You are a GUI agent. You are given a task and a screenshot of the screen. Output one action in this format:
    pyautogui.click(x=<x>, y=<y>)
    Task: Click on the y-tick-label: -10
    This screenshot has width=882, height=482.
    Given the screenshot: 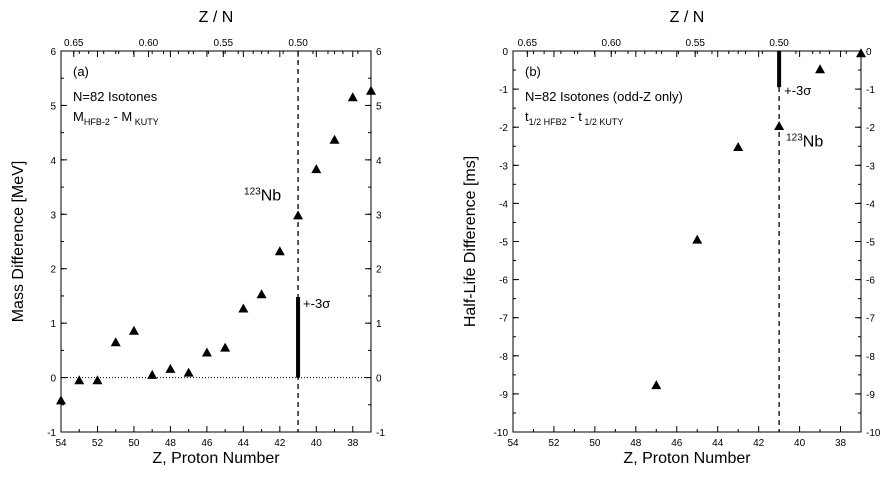 What is the action you would take?
    pyautogui.click(x=501, y=433)
    